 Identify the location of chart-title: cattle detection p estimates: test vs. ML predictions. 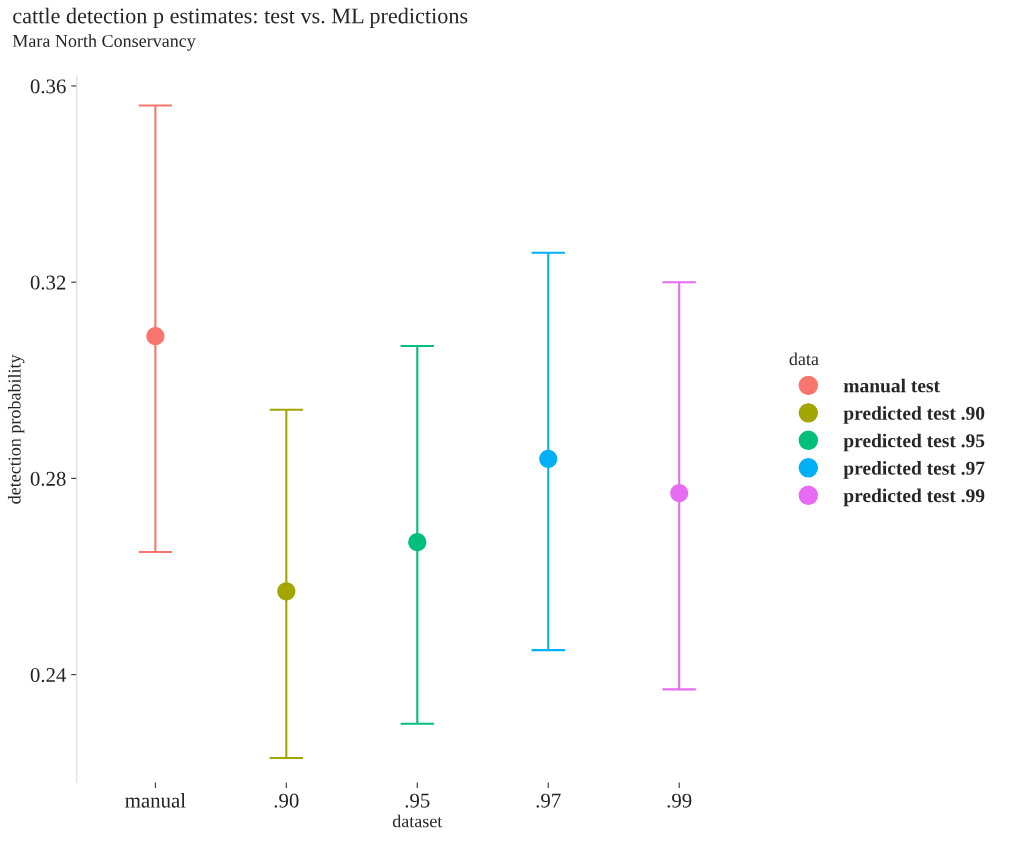
(240, 17).